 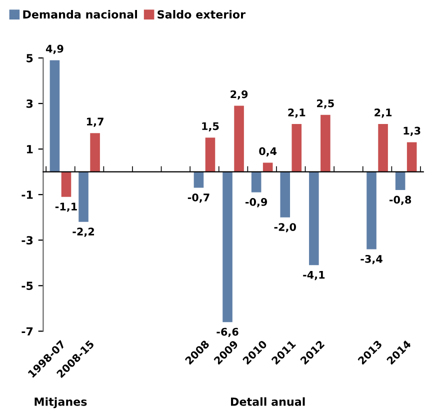 What do you see at coordinates (29, 103) in the screenshot?
I see `y-tick-label: 3` at bounding box center [29, 103].